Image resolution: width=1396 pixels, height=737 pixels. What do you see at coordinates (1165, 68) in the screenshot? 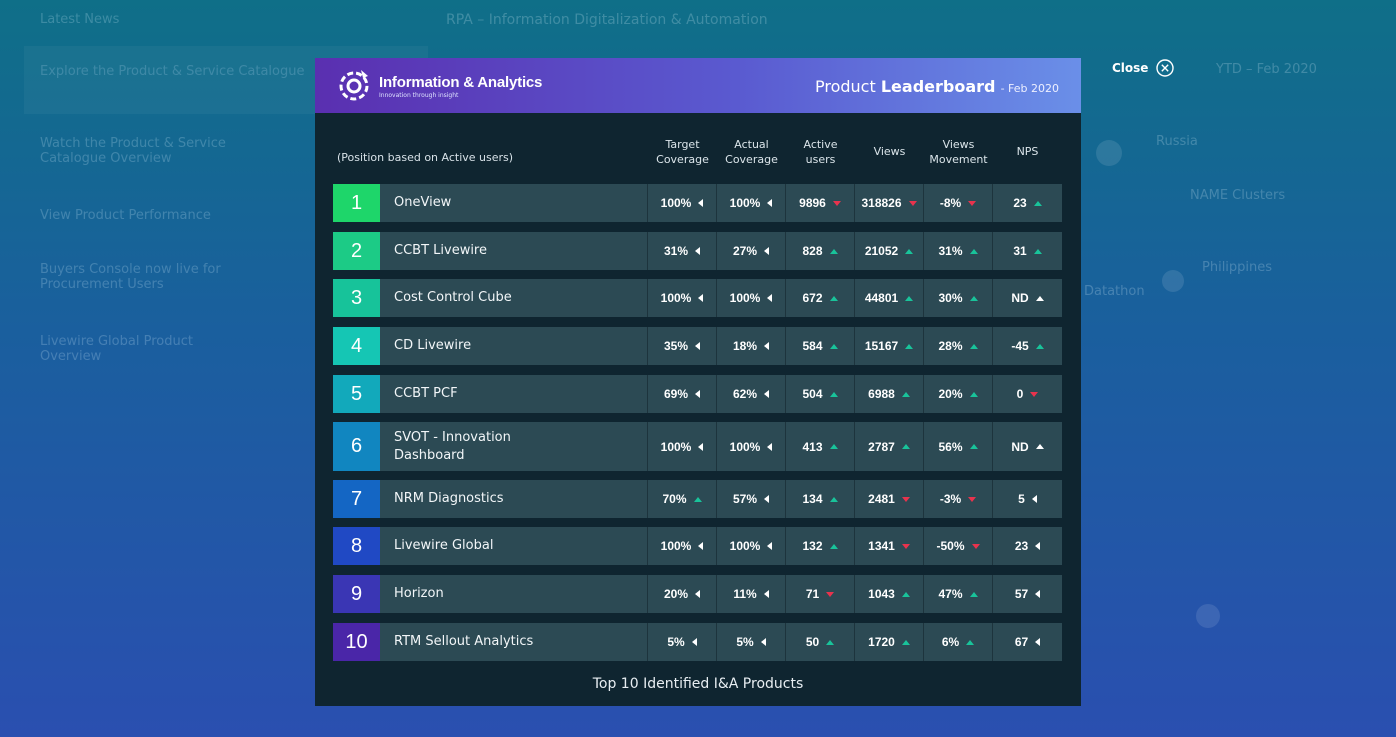
I see `close-icon` at bounding box center [1165, 68].